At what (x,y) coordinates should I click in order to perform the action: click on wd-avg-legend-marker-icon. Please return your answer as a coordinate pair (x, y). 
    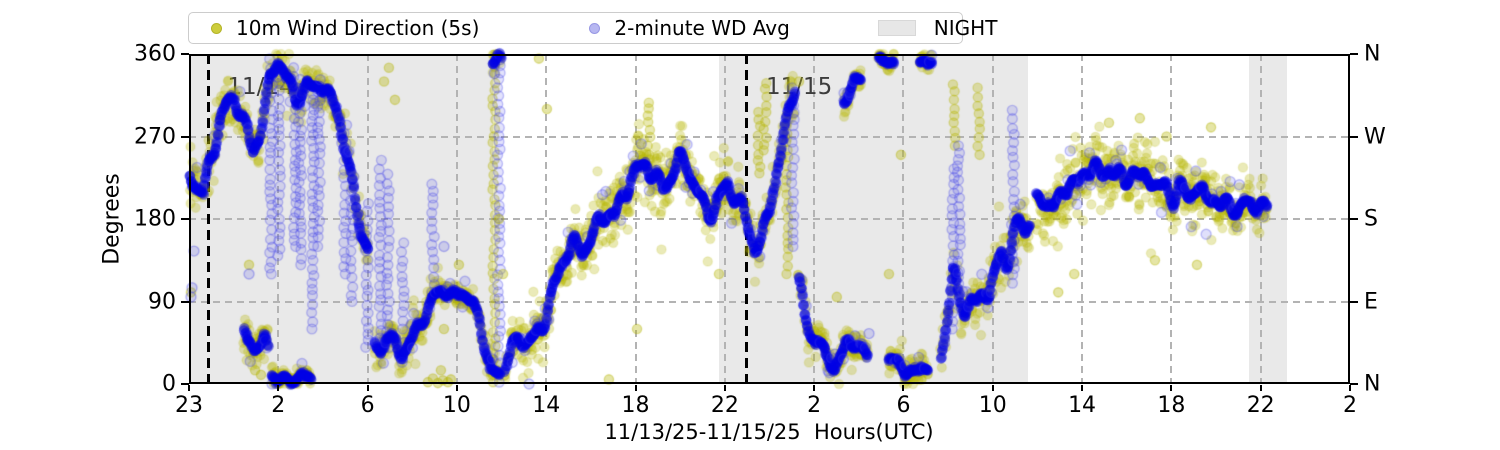
    Looking at the image, I should click on (595, 28).